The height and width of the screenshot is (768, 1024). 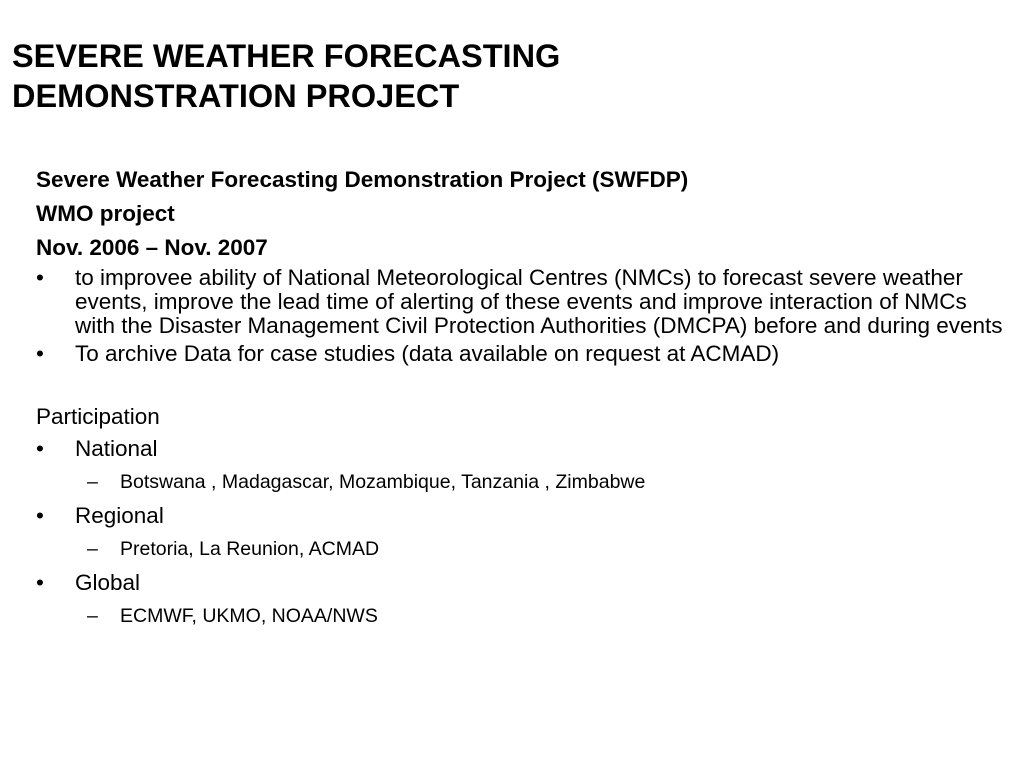 I want to click on participation-members: – ECMWF, UKMO, NOAA/NWS, so click(x=523, y=616).